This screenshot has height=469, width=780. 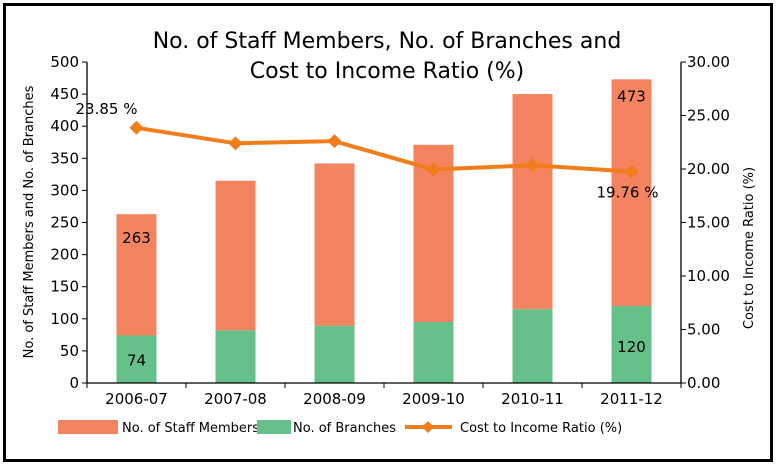 What do you see at coordinates (64, 255) in the screenshot?
I see `y-left-tick-200: 200` at bounding box center [64, 255].